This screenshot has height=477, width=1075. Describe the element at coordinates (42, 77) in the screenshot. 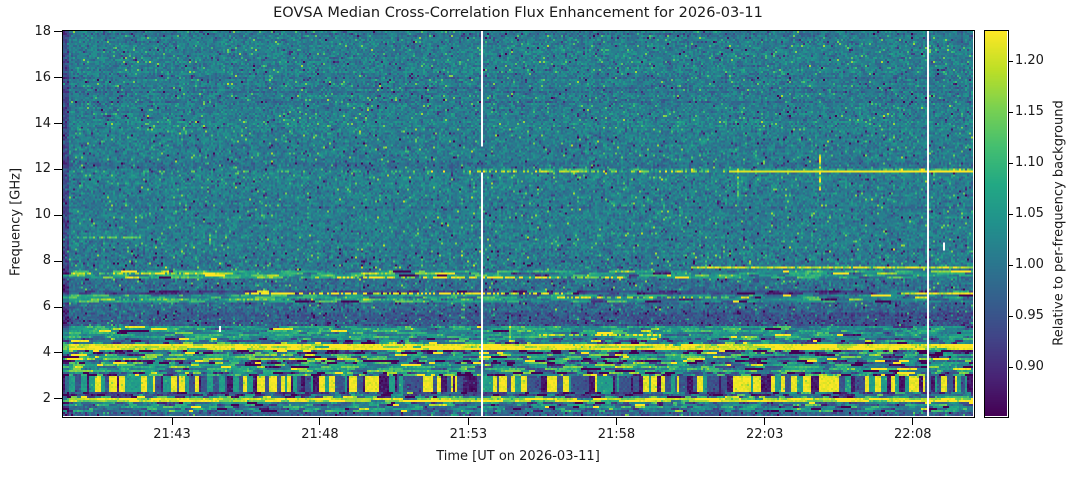

I see `y-tick-label: 16` at that location.